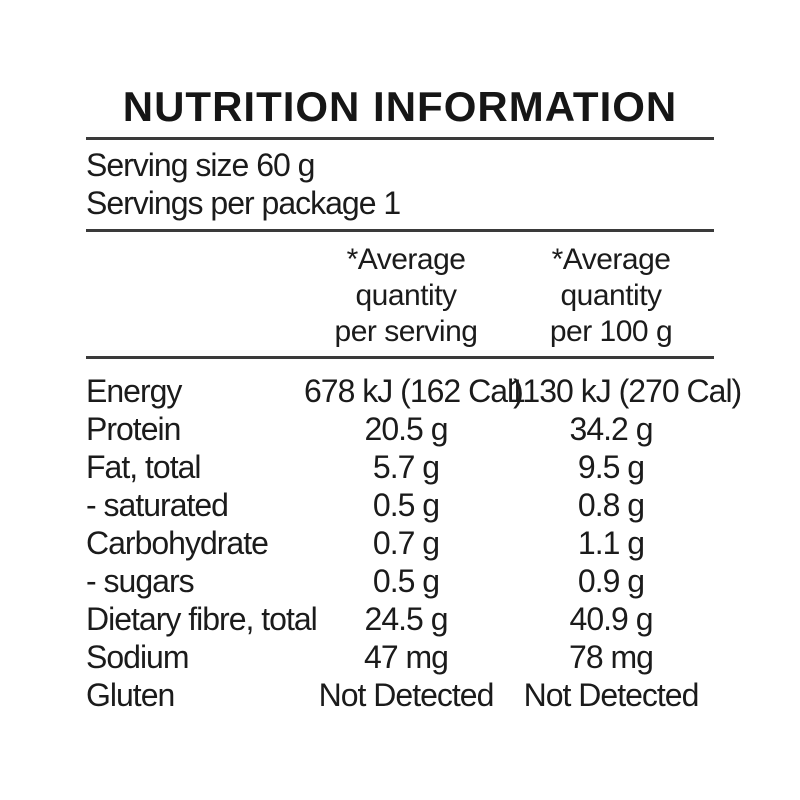  What do you see at coordinates (611, 505) in the screenshot?
I see `value-per-100g: 0.8 g` at bounding box center [611, 505].